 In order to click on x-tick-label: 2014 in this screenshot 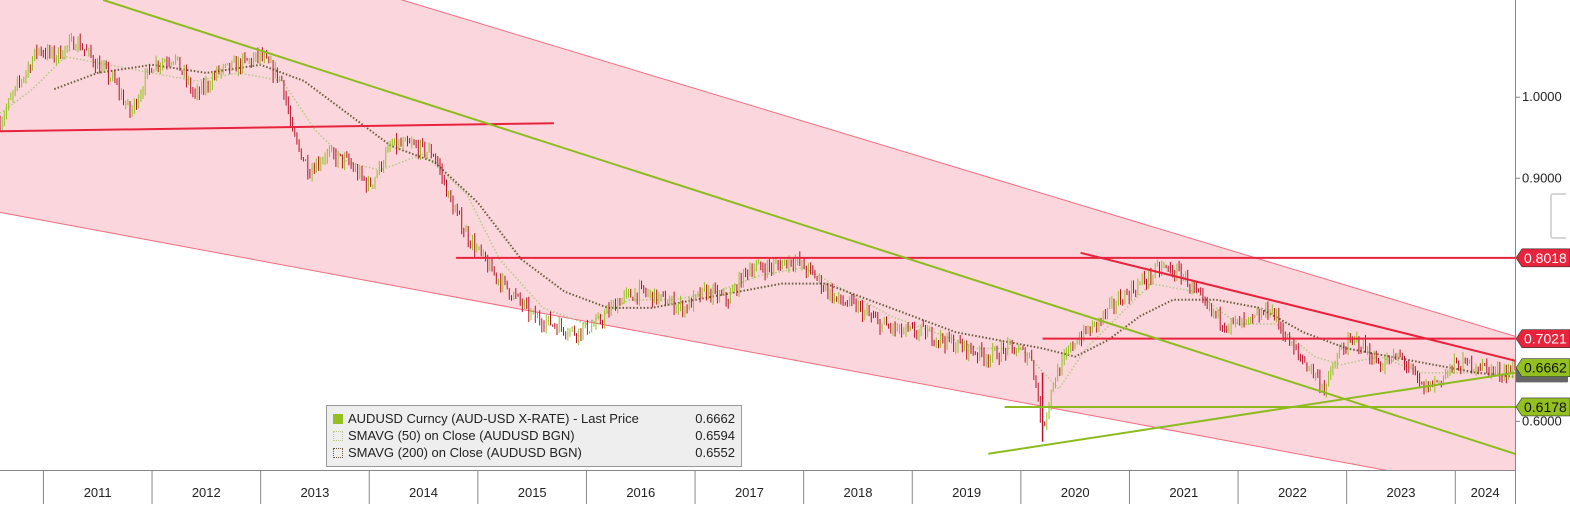, I will do `click(423, 492)`.